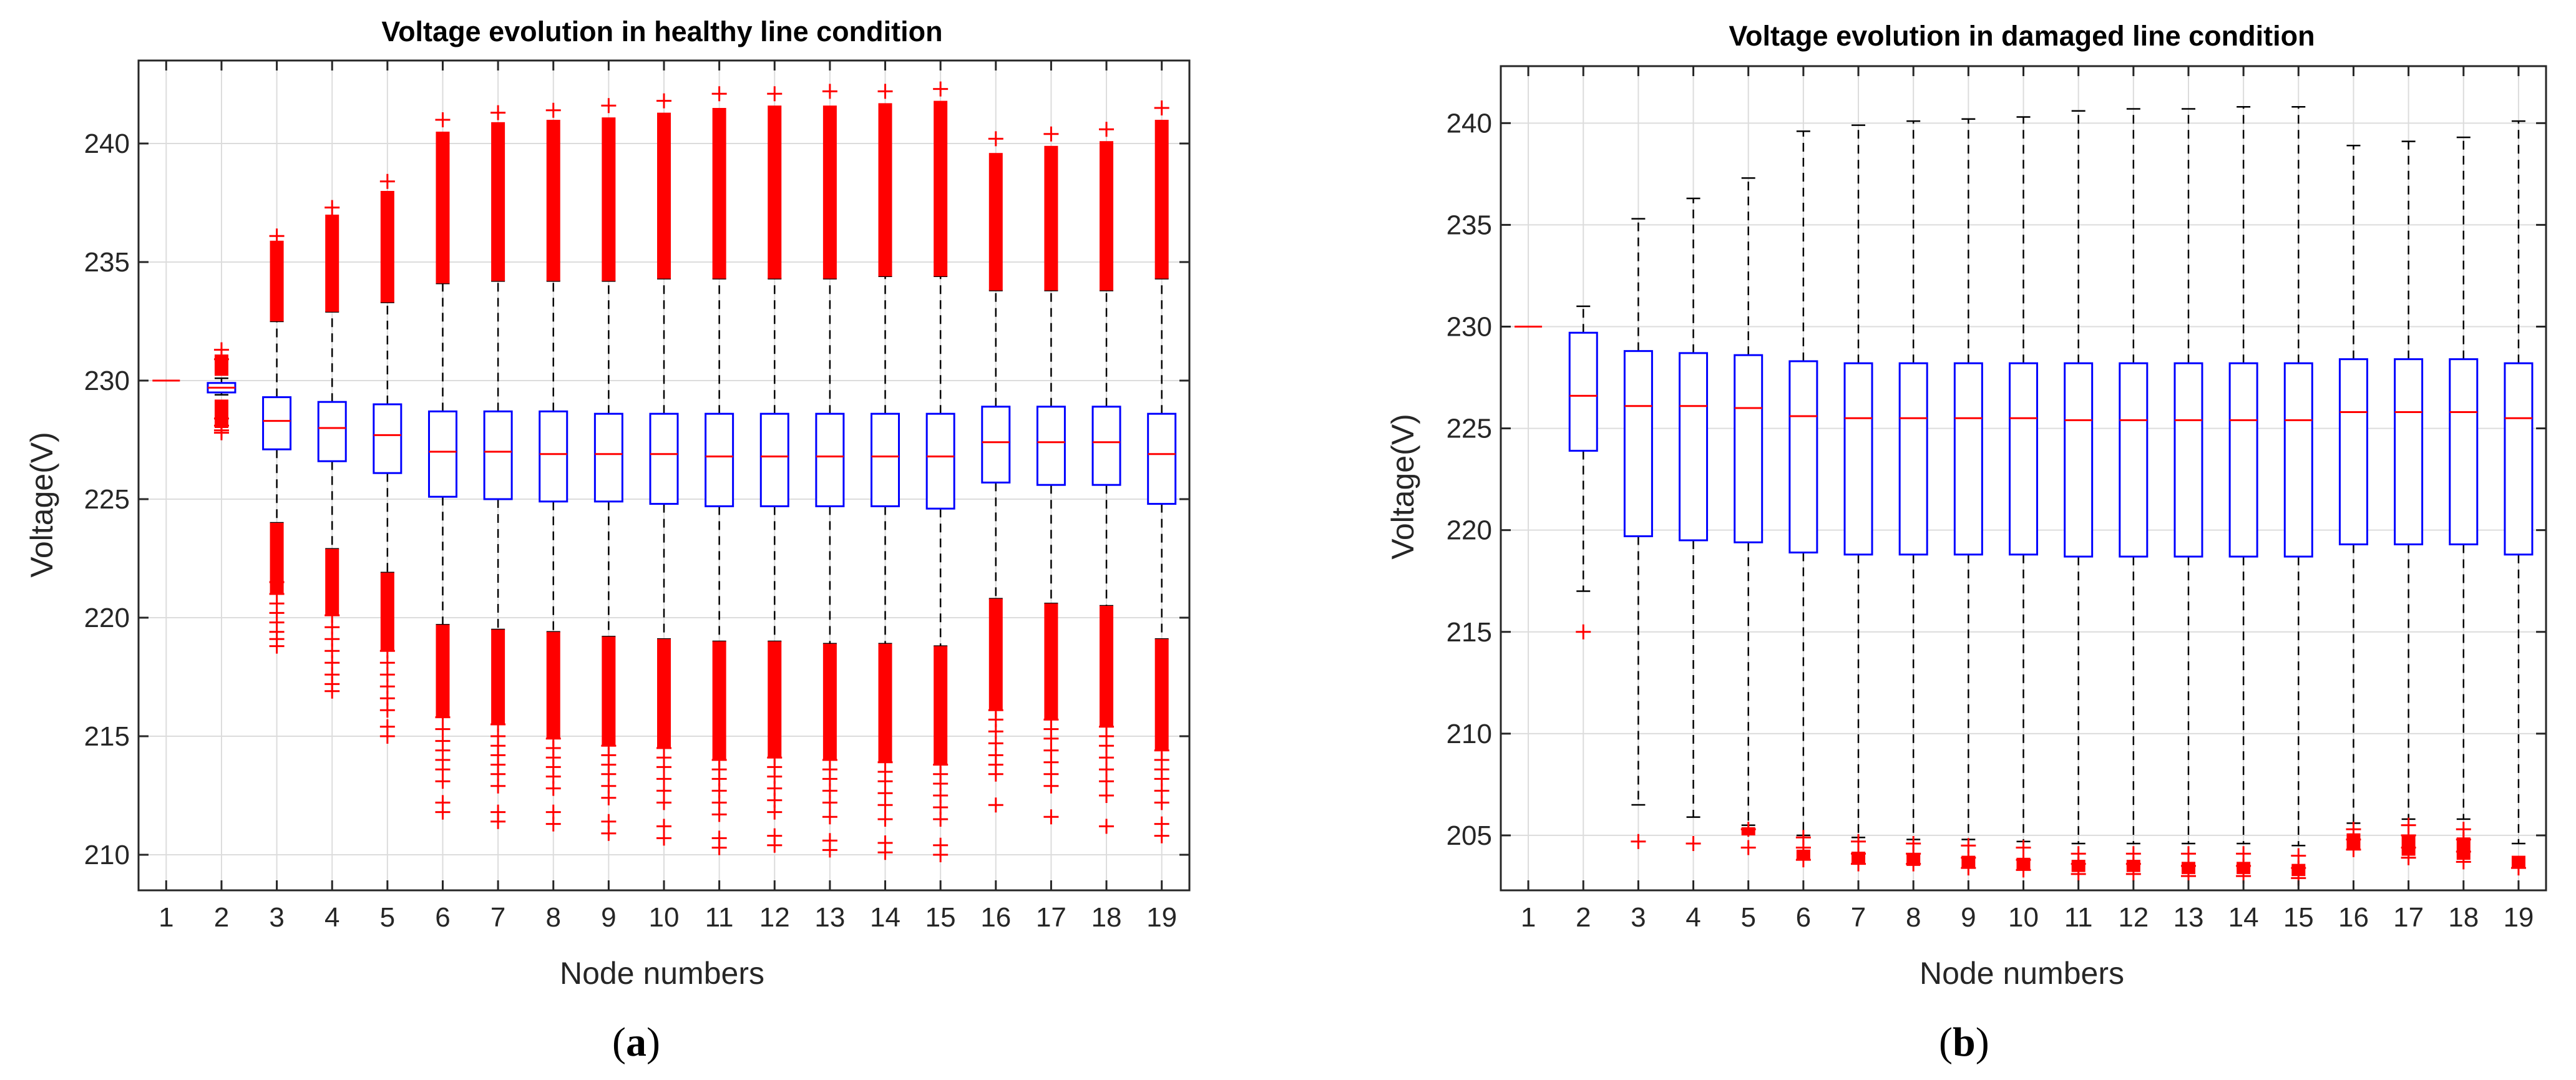 Image resolution: width=2576 pixels, height=1080 pixels. Describe the element at coordinates (107, 144) in the screenshot. I see `y-tick-label: 240` at that location.